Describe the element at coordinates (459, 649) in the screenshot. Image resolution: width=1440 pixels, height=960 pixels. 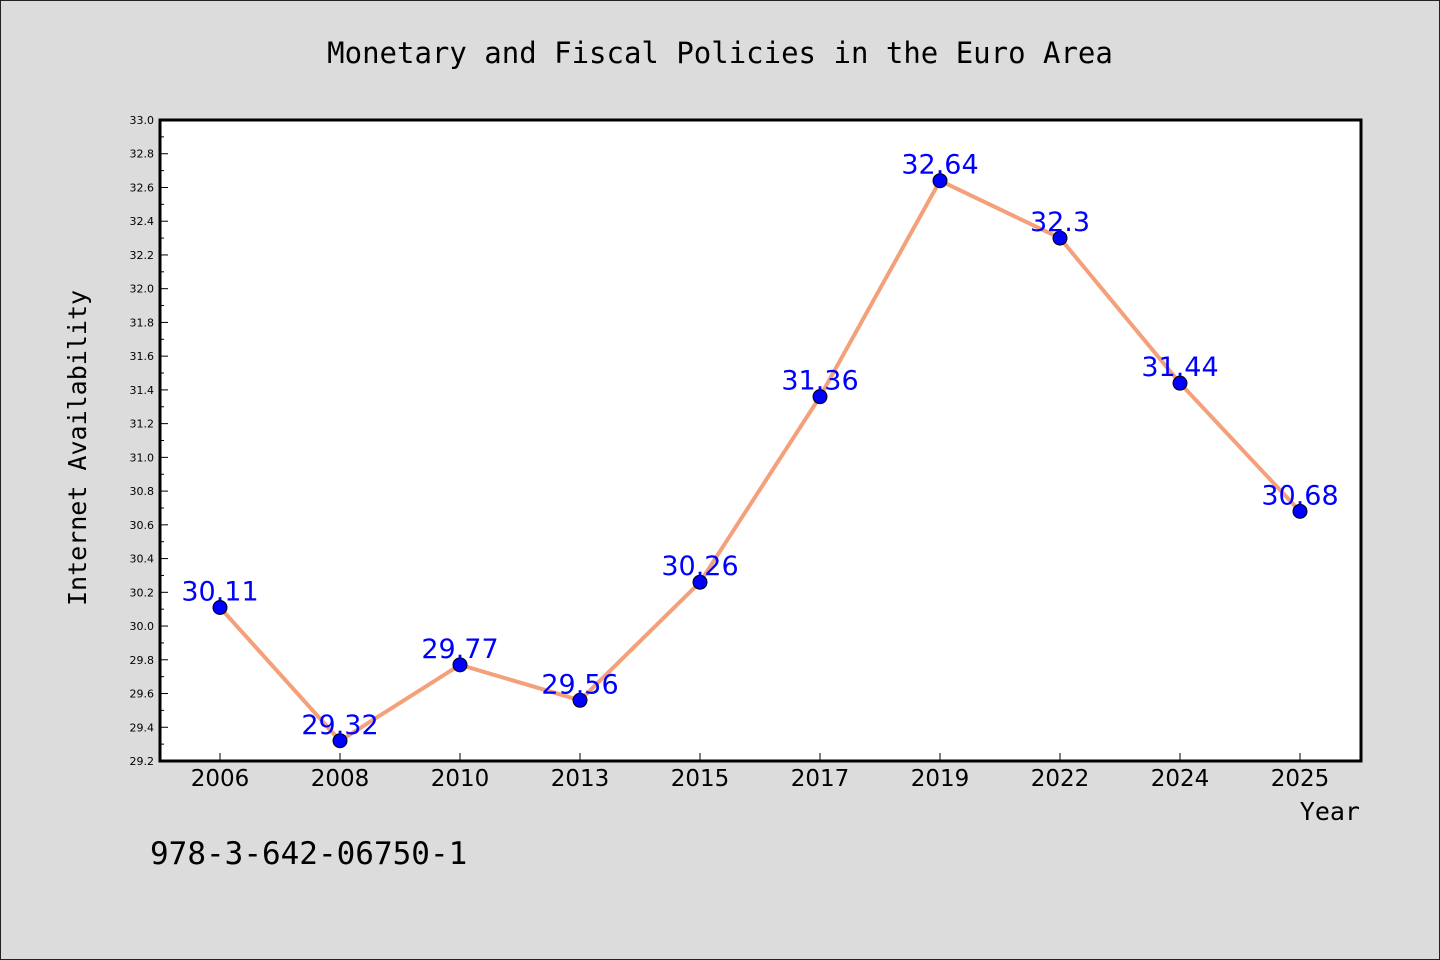
I see `data-label: 29.77` at that location.